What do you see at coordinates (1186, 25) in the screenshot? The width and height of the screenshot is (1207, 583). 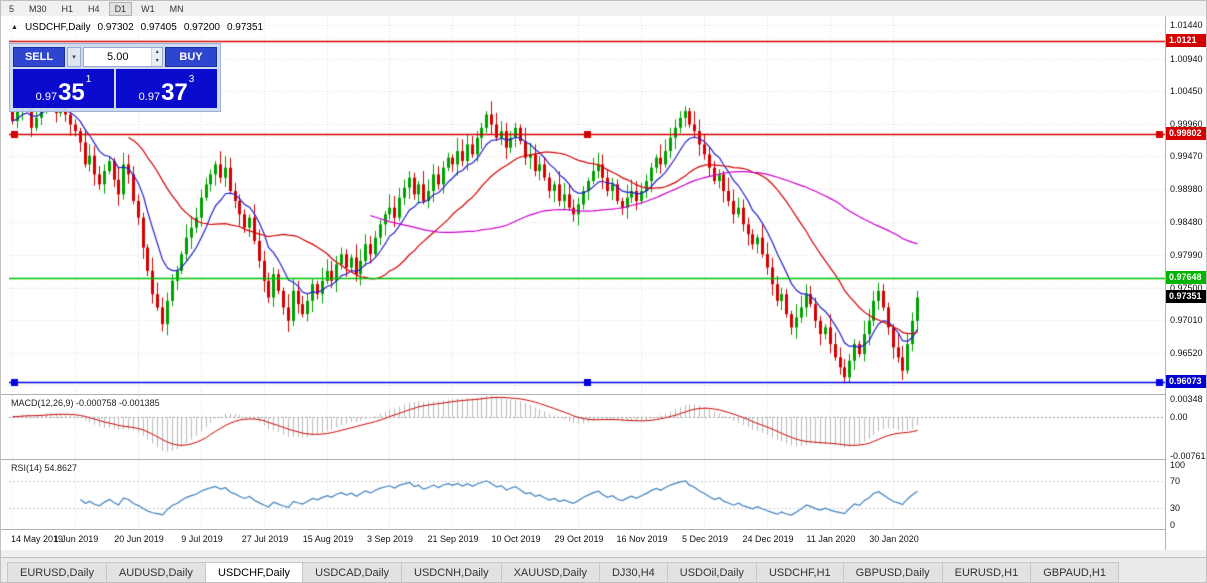 I see `price-axis-tick: 1.01440` at bounding box center [1186, 25].